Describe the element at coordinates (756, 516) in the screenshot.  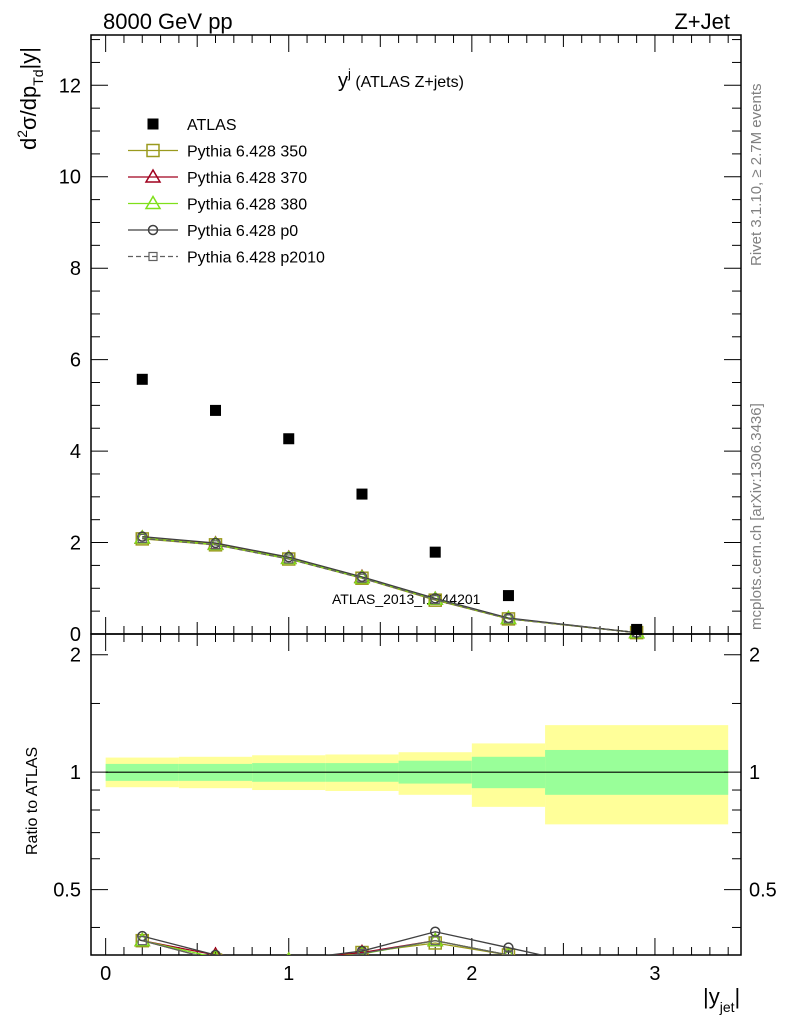
I see `mcplots-label: mcplots.cern.ch [arXiv:1306.3436]` at that location.